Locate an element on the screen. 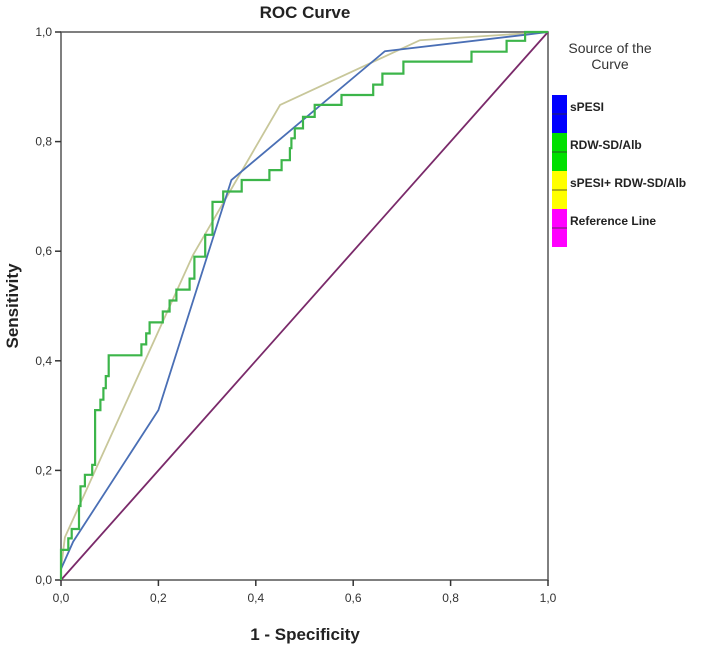 The height and width of the screenshot is (658, 709). x-axis-label: 1 - Specificity is located at coordinates (305, 634).